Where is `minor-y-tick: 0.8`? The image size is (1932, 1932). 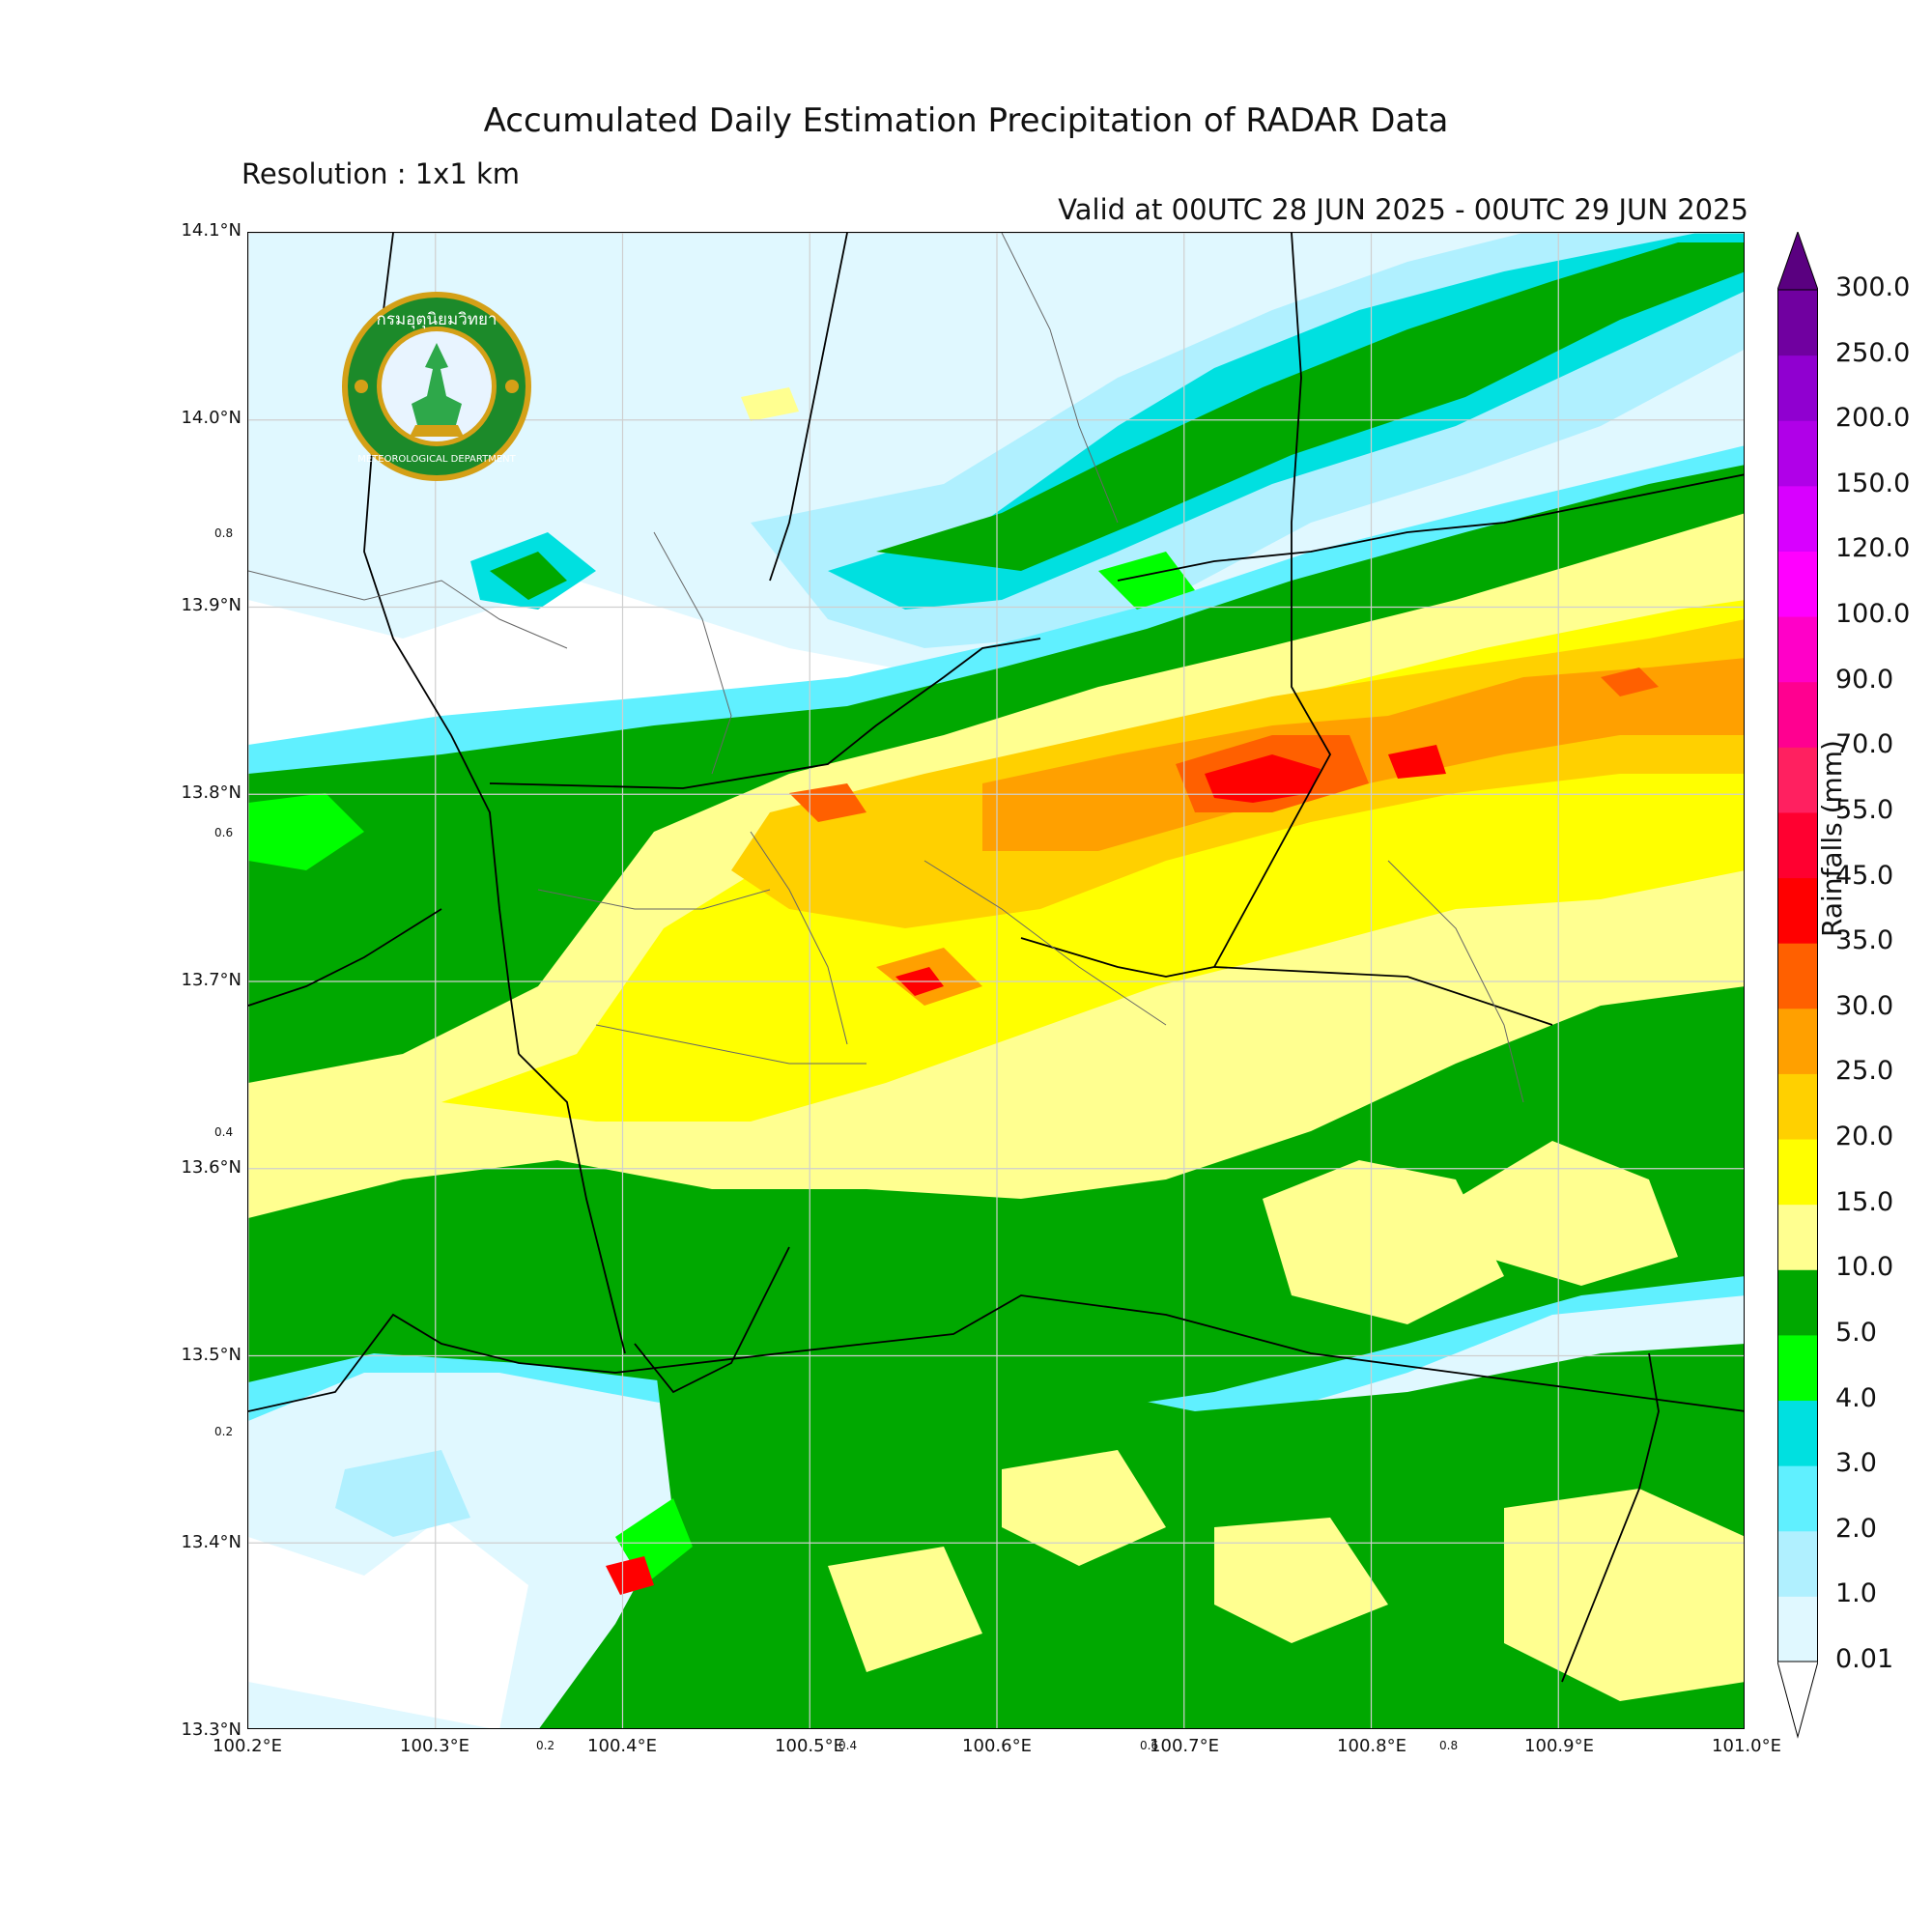 minor-y-tick: 0.8 is located at coordinates (224, 533).